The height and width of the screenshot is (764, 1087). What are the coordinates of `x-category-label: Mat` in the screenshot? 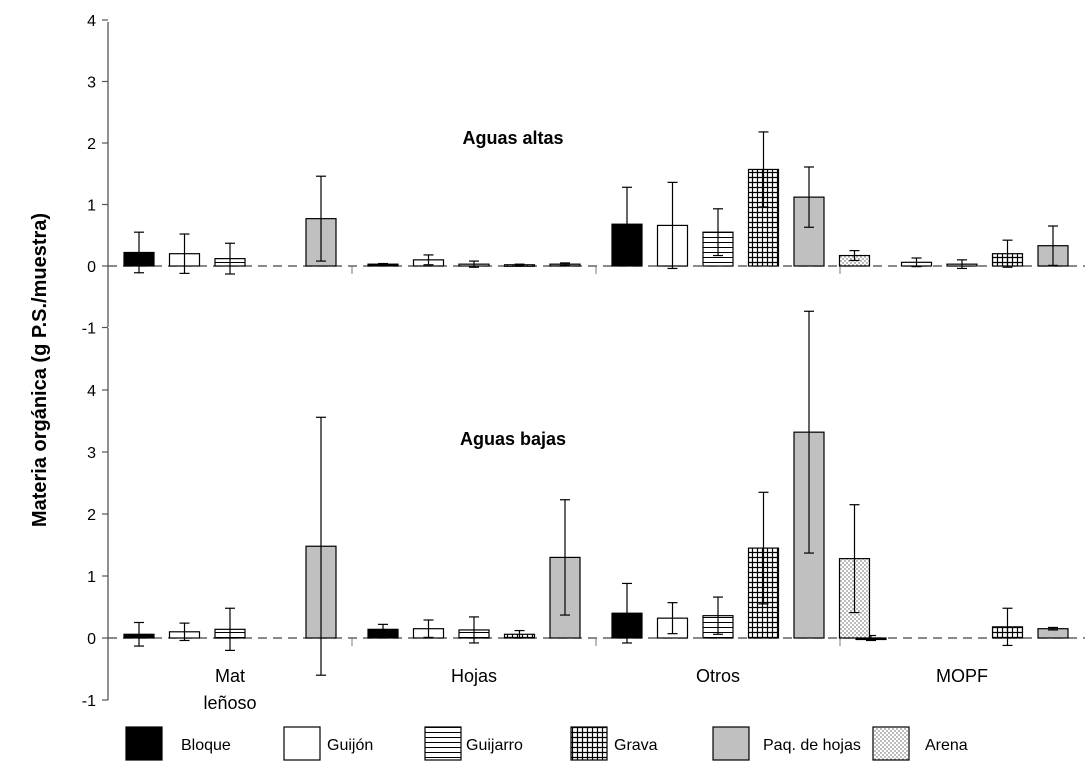 It's located at (230, 676).